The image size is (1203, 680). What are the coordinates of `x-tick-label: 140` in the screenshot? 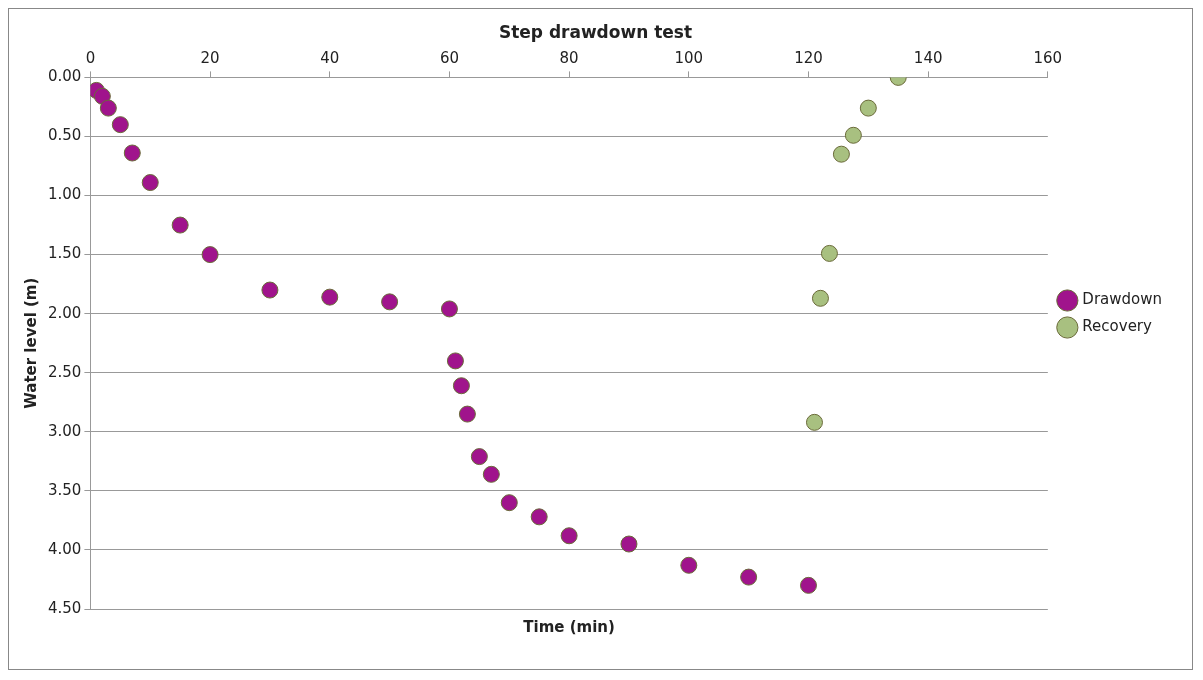 It's located at (928, 58).